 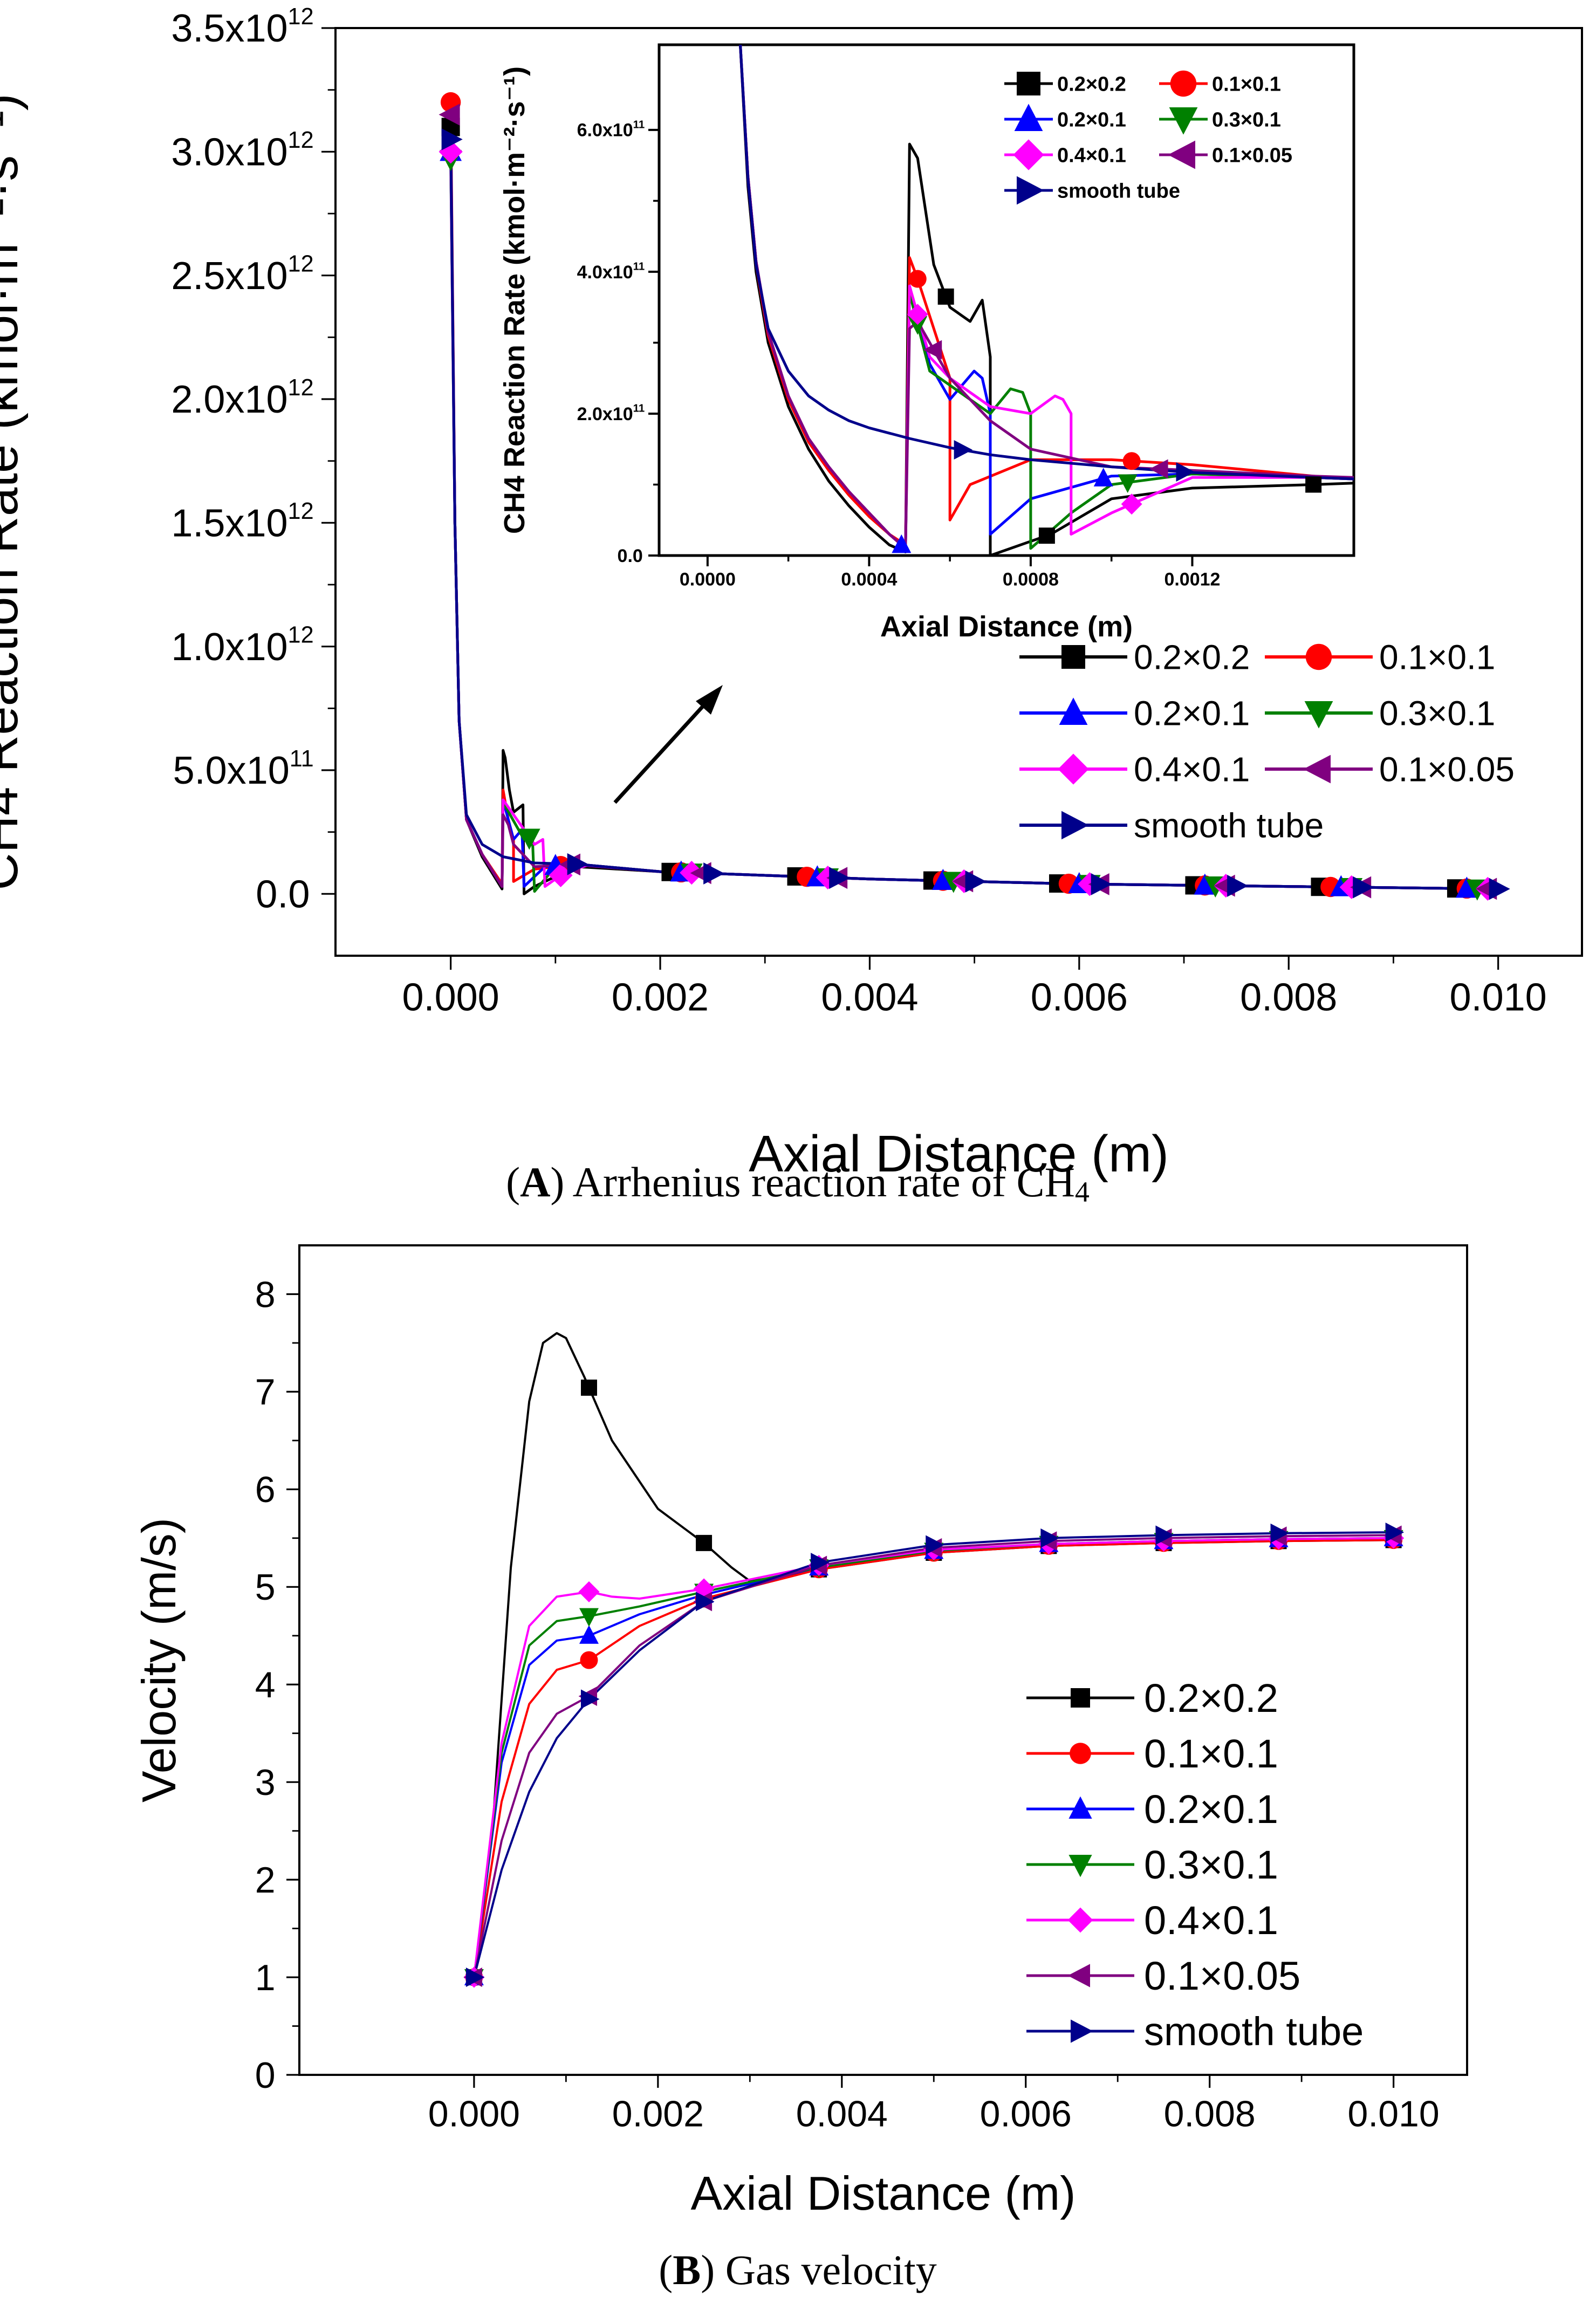 What do you see at coordinates (1252, 155) in the screenshot?
I see `chart-inset-legend-label: 0.1×0.05` at bounding box center [1252, 155].